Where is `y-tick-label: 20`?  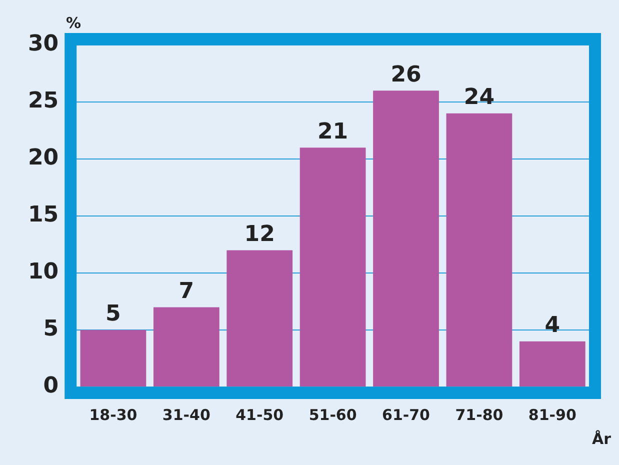 y-tick-label: 20 is located at coordinates (43, 158).